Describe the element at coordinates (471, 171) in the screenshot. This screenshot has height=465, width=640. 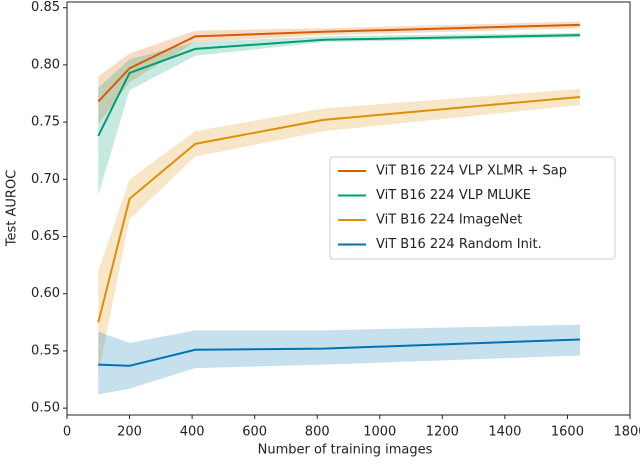
I see `legend-label: ViT B16 224 VLP XLMR + Sap` at that location.